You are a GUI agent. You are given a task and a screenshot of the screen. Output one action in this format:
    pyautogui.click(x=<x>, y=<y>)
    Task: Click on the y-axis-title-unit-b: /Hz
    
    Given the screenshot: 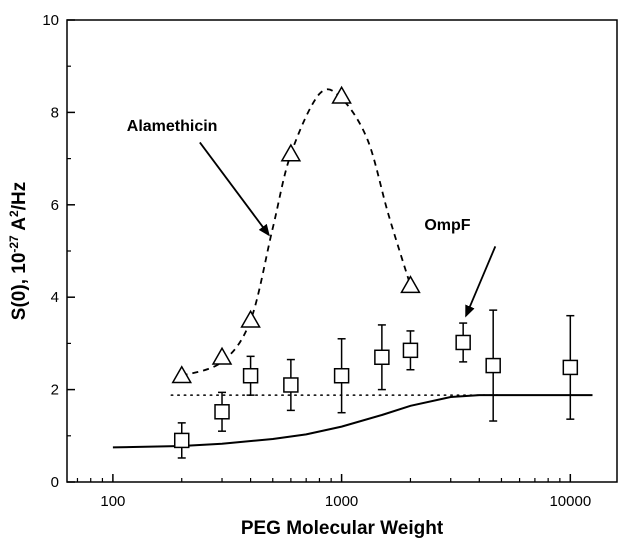 What is the action you would take?
    pyautogui.click(x=19, y=196)
    